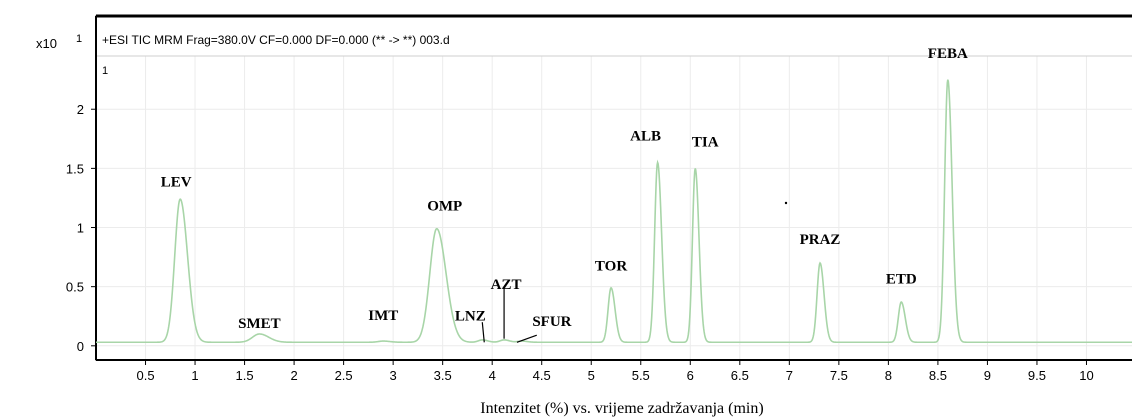  I want to click on y-axis: 0 0.5 1 1.5 2, so click(81, 228).